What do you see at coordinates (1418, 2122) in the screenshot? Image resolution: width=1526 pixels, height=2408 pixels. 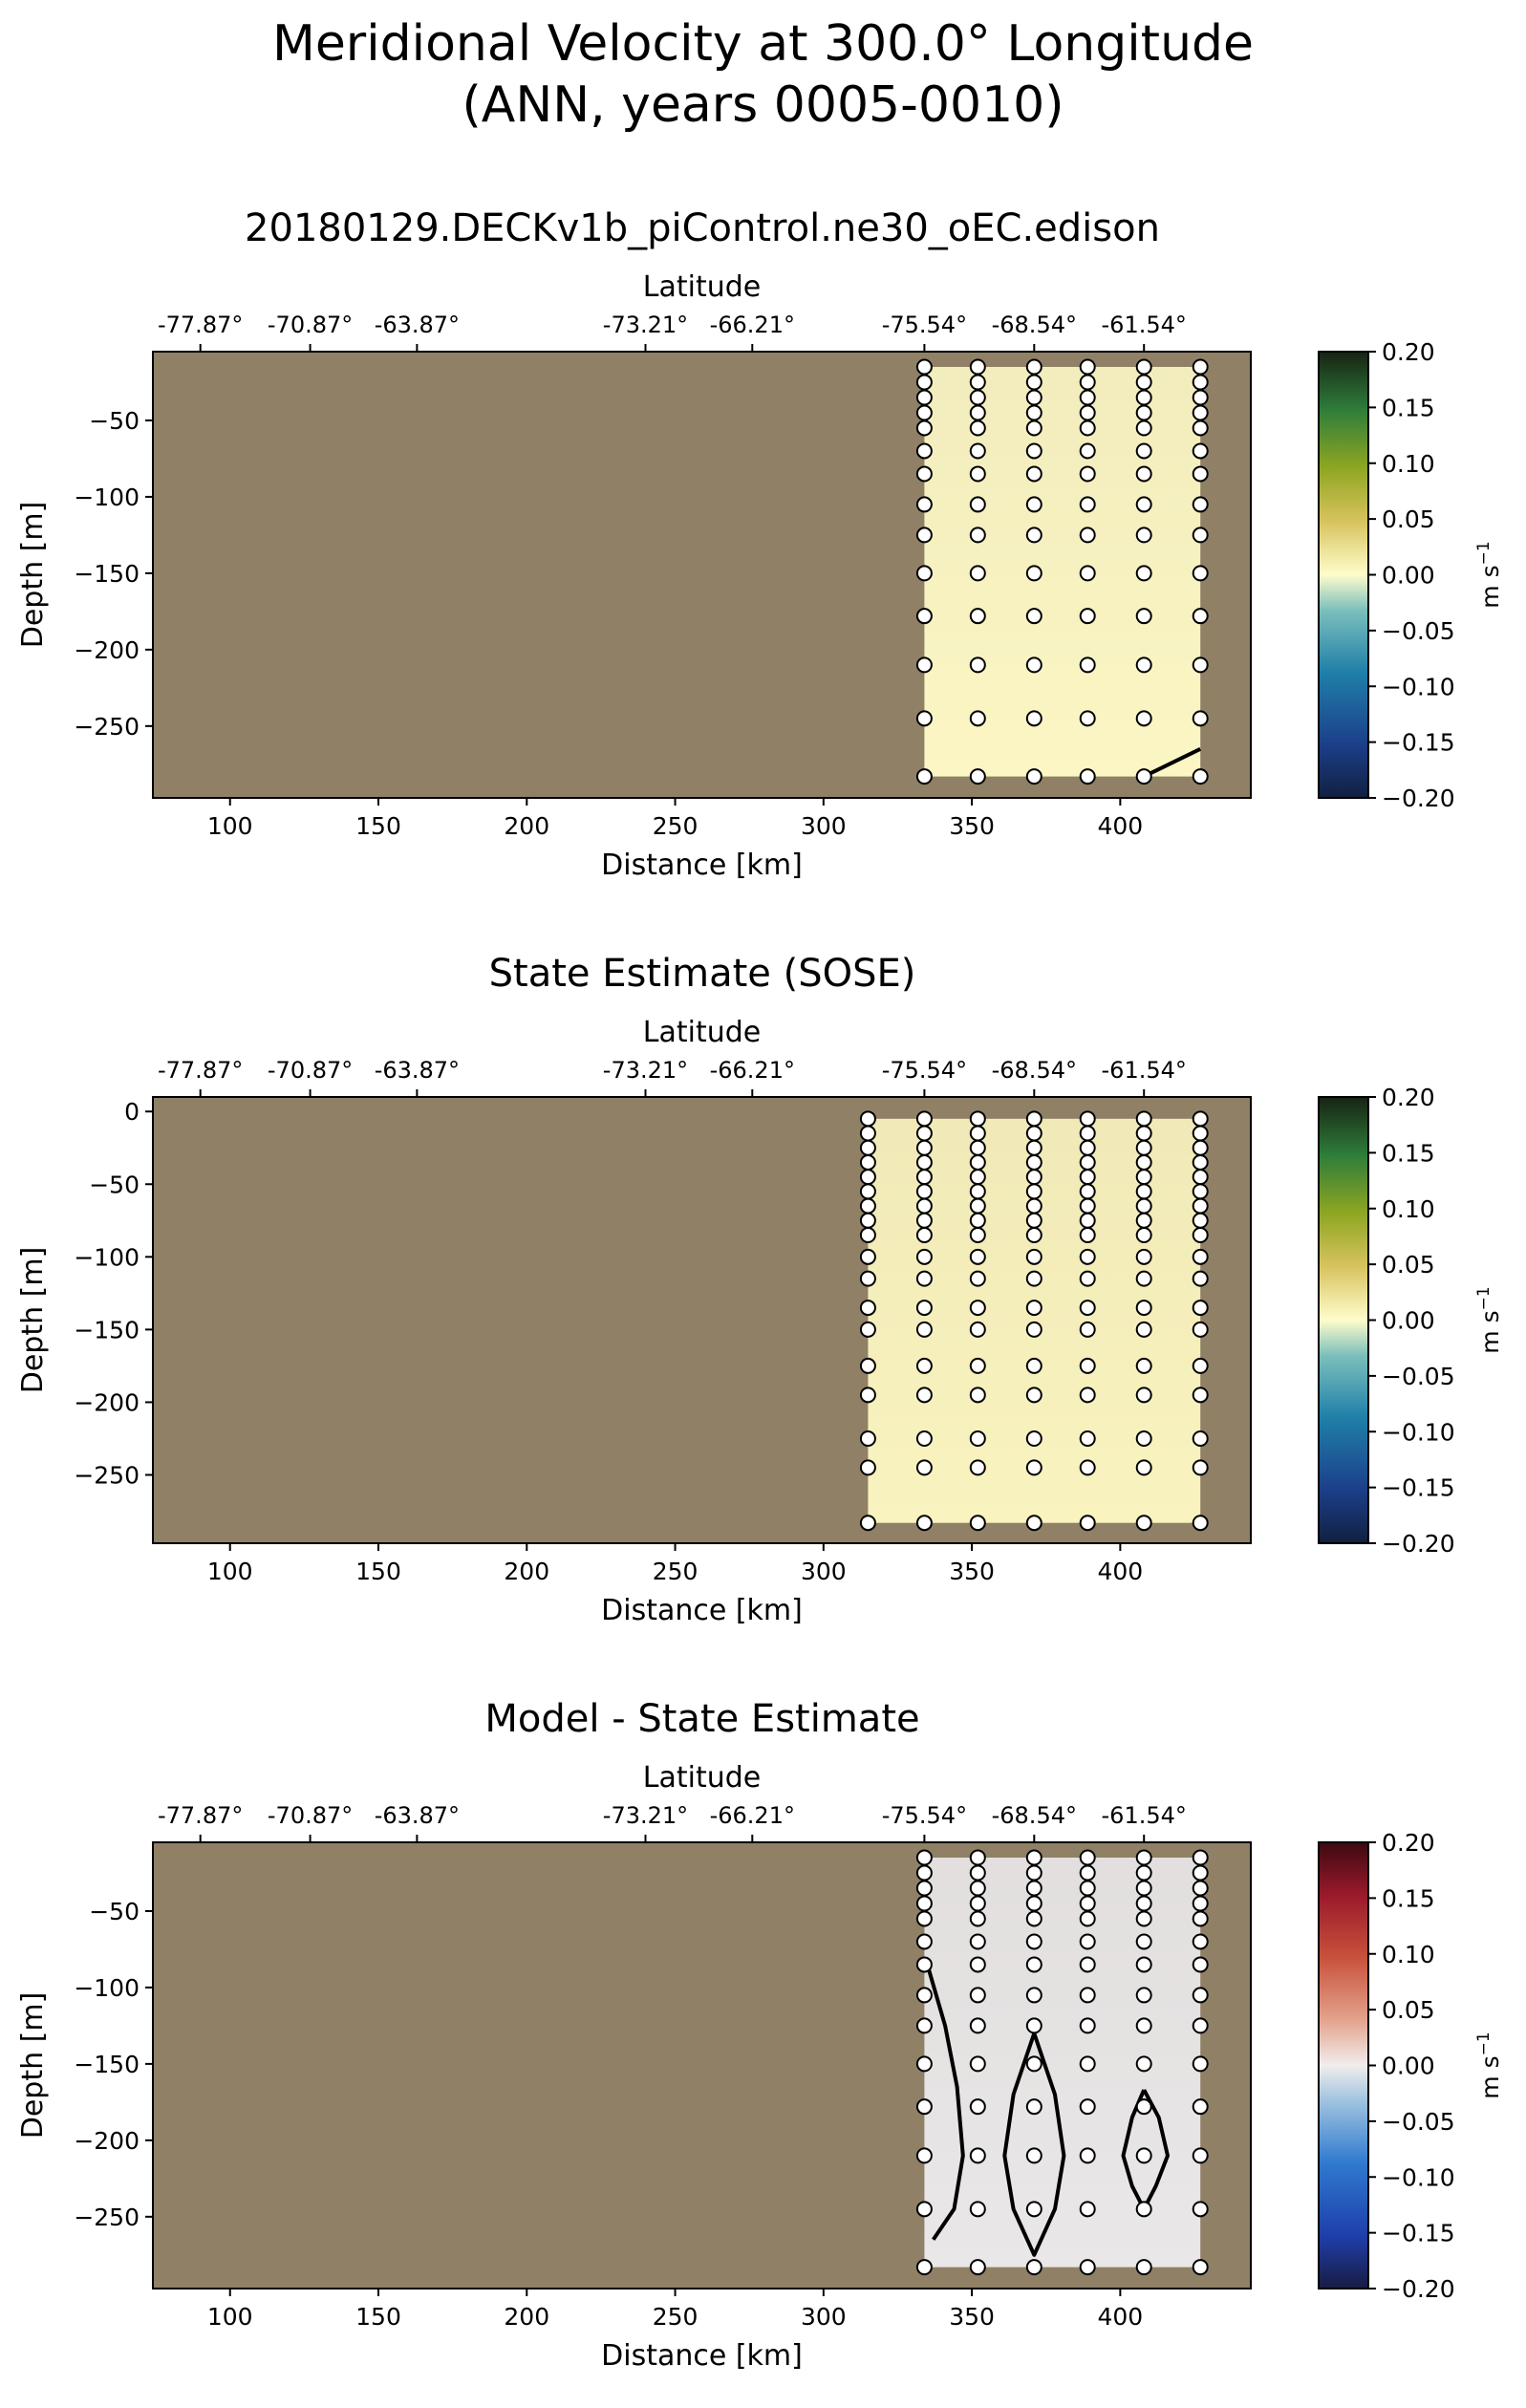 I see `colorbar-tick-label: −0.05` at bounding box center [1418, 2122].